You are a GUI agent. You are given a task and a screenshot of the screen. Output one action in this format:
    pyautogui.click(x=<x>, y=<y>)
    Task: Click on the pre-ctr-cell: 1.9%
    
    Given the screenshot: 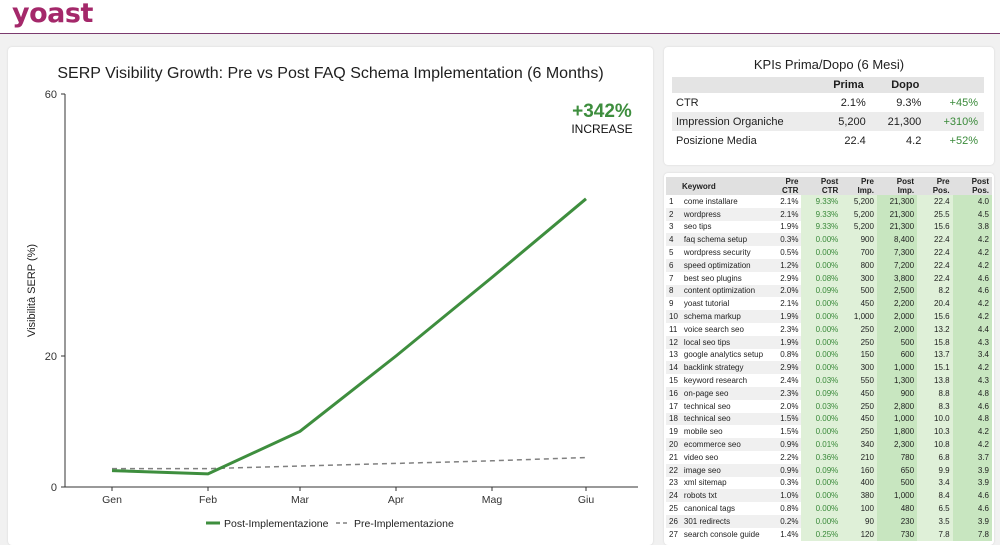 What is the action you would take?
    pyautogui.click(x=789, y=227)
    